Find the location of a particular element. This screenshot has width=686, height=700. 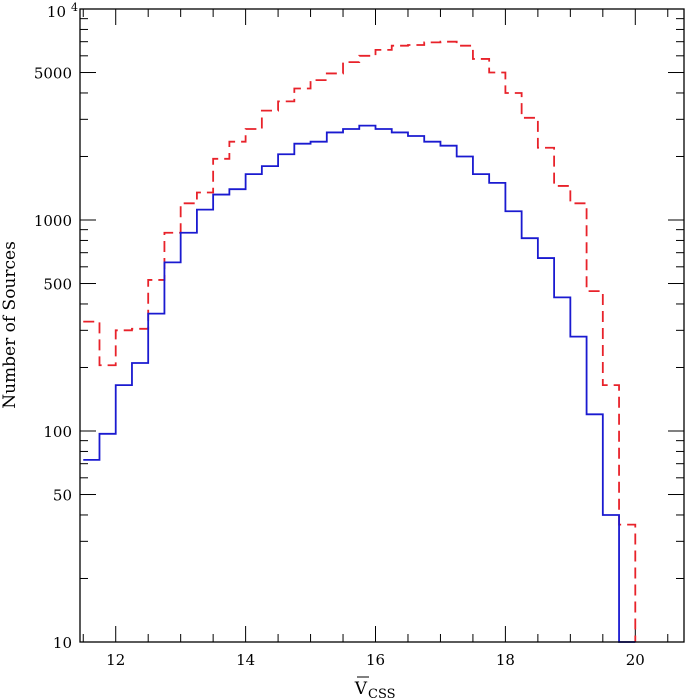

x-tick-label: 16 is located at coordinates (375, 660).